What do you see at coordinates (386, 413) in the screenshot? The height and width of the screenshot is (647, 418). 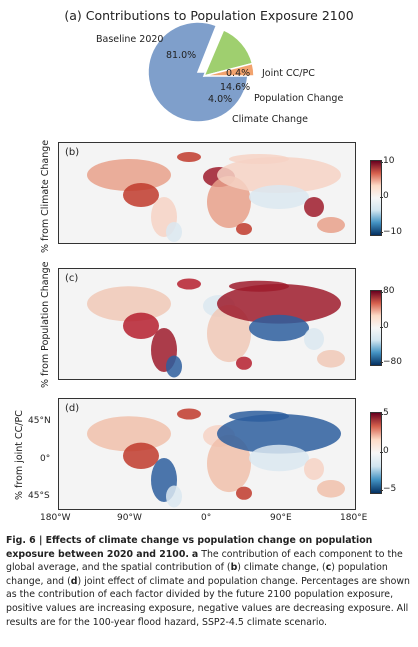 I see `cbar-d-tick-max: 5` at bounding box center [386, 413].